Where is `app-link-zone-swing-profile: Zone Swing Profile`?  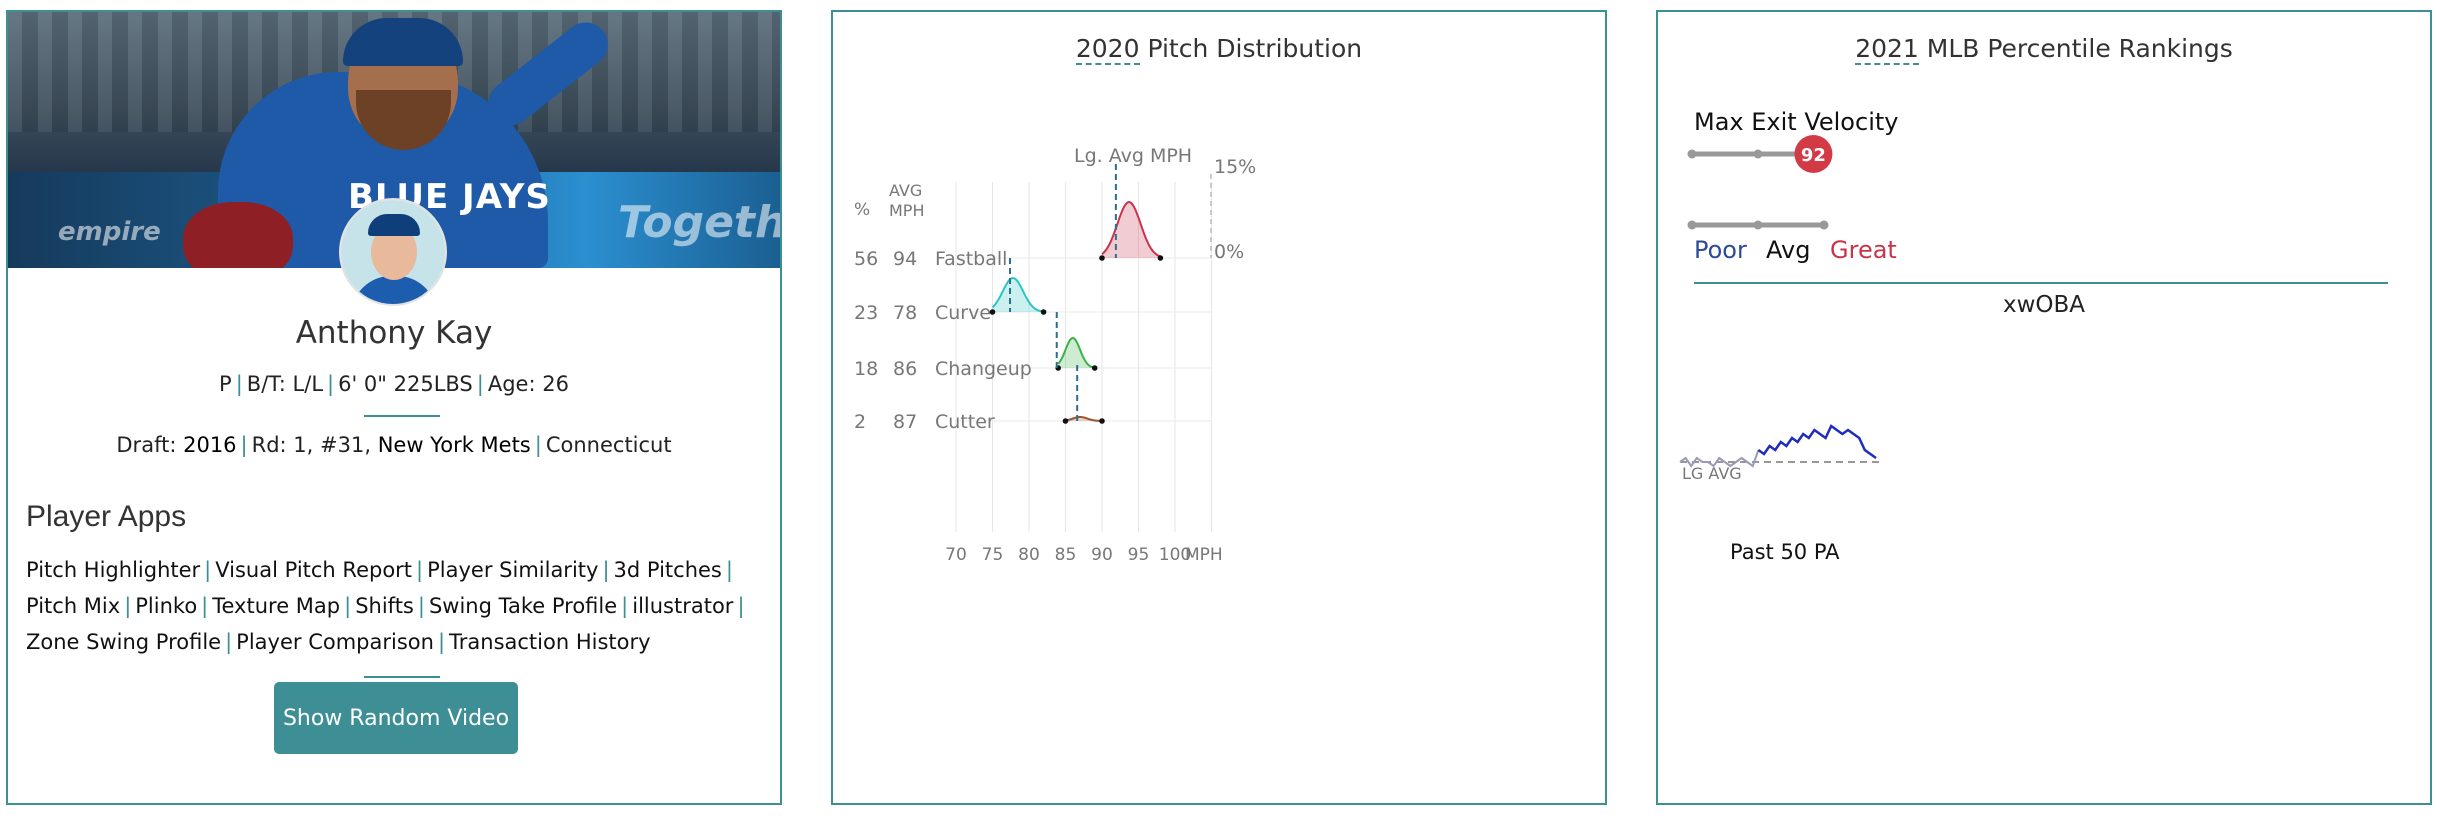 app-link-zone-swing-profile: Zone Swing Profile is located at coordinates (124, 642).